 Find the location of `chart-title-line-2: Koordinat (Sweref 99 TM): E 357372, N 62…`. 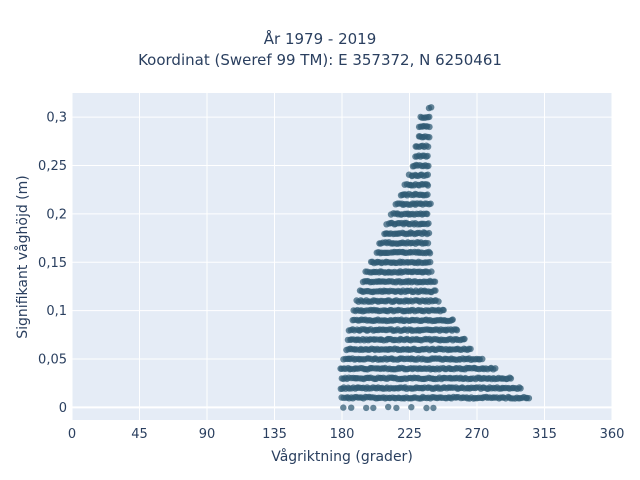

chart-title-line-2: Koordinat (Sweref 99 TM): E 357372, N 62… is located at coordinates (320, 60).